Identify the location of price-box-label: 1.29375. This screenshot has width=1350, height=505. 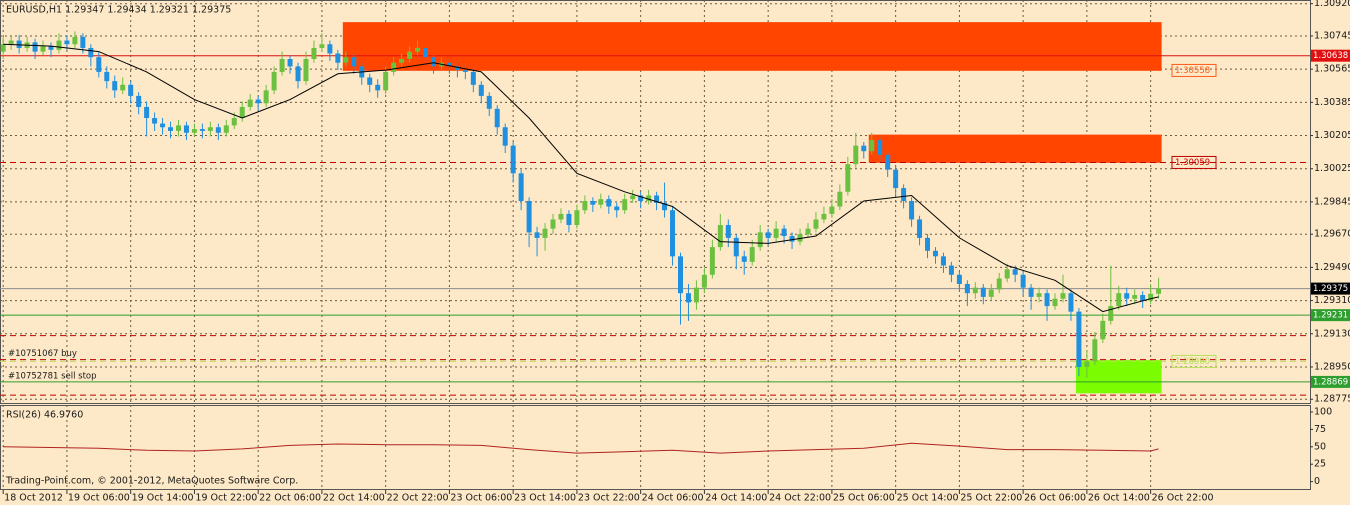
(1330, 289).